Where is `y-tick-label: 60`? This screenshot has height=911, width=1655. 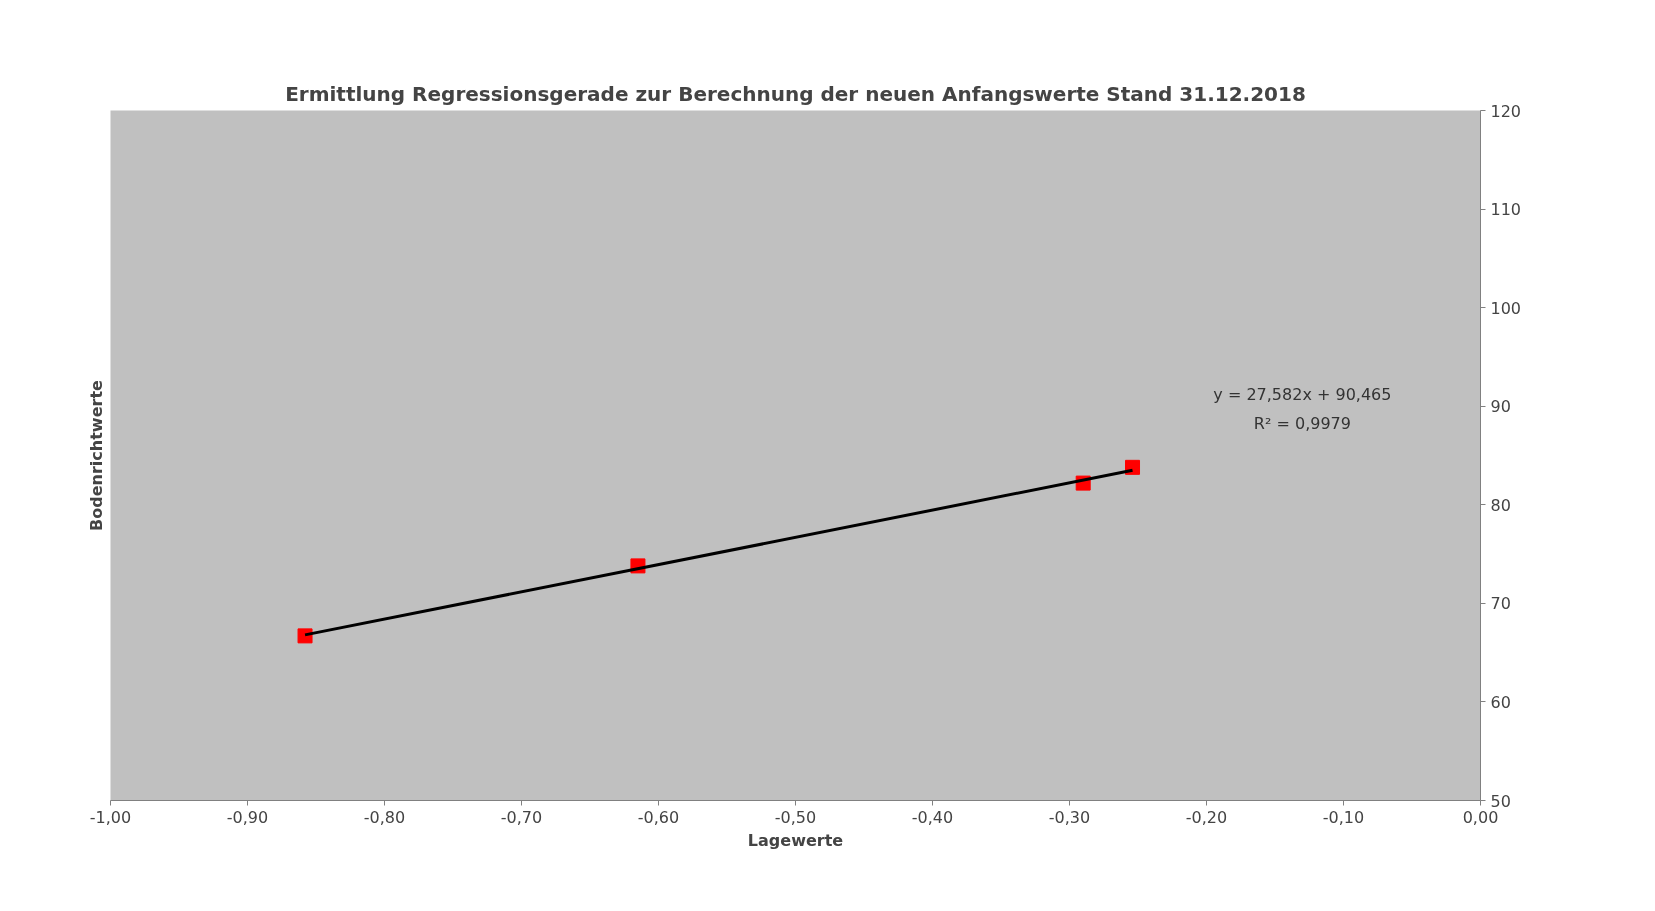 y-tick-label: 60 is located at coordinates (1500, 702).